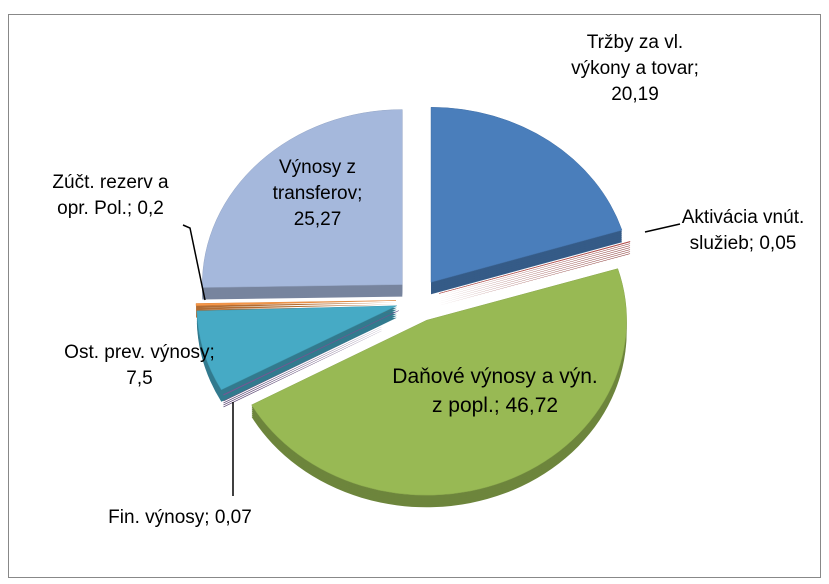 This screenshot has height=584, width=829. What do you see at coordinates (635, 94) in the screenshot?
I see `label-value: 20,19` at bounding box center [635, 94].